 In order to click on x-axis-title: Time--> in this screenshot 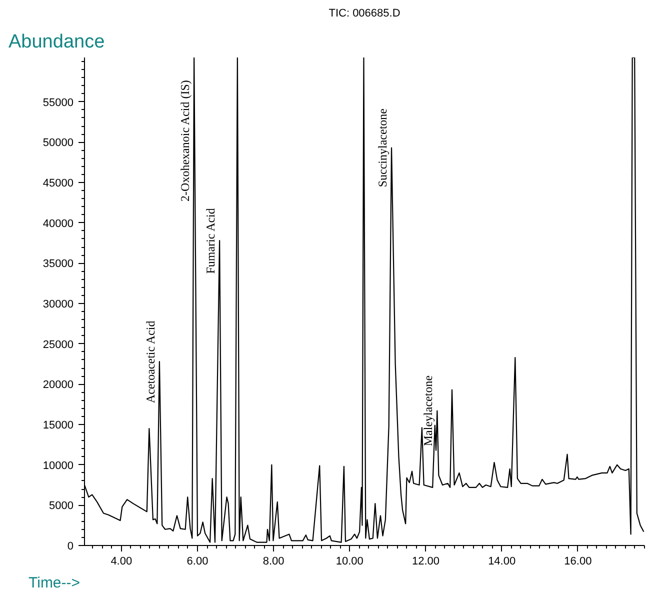, I will do `click(54, 583)`.